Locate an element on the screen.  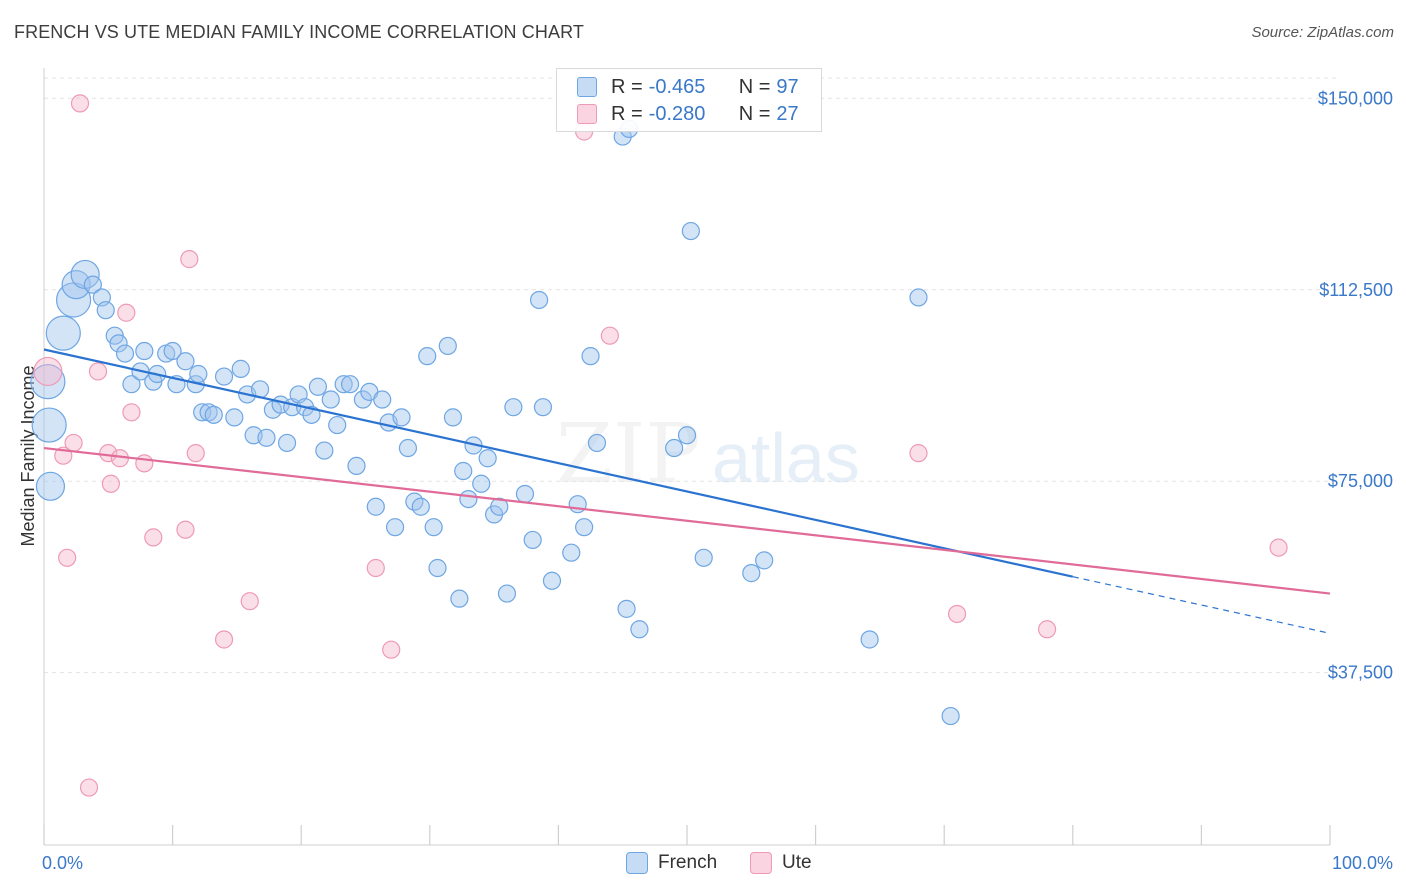
correlation-legend: R = -0.465 N = 97 R = -0.280 N = 27 is located at coordinates (689, 100).